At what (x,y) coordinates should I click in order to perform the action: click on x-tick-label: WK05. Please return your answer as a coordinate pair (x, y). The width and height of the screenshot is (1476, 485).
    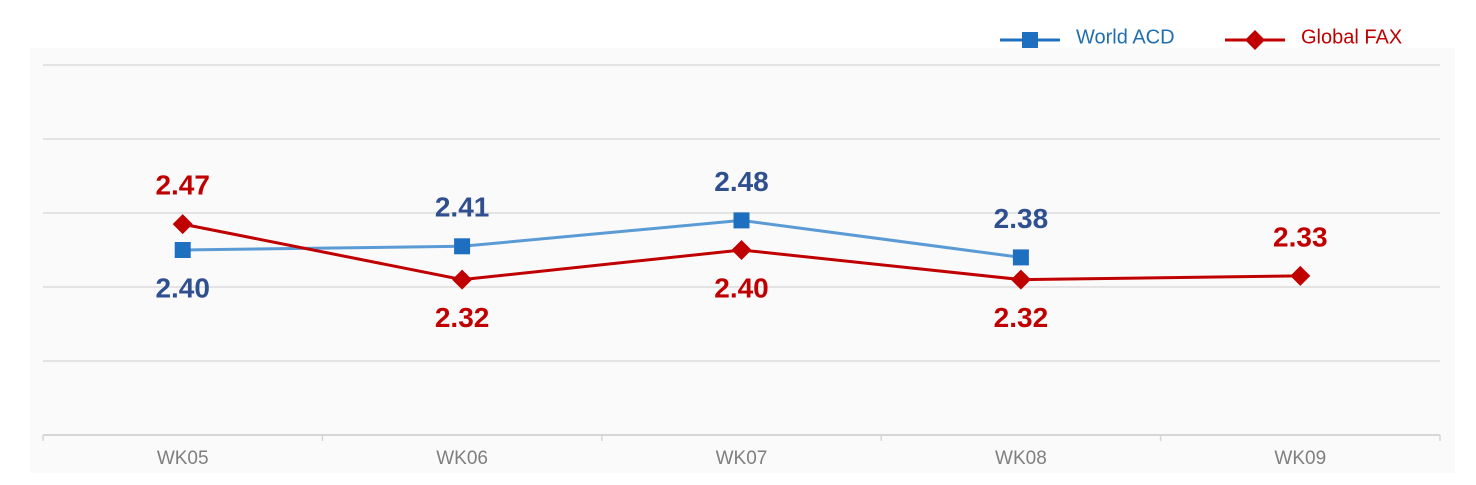
    Looking at the image, I should click on (183, 458).